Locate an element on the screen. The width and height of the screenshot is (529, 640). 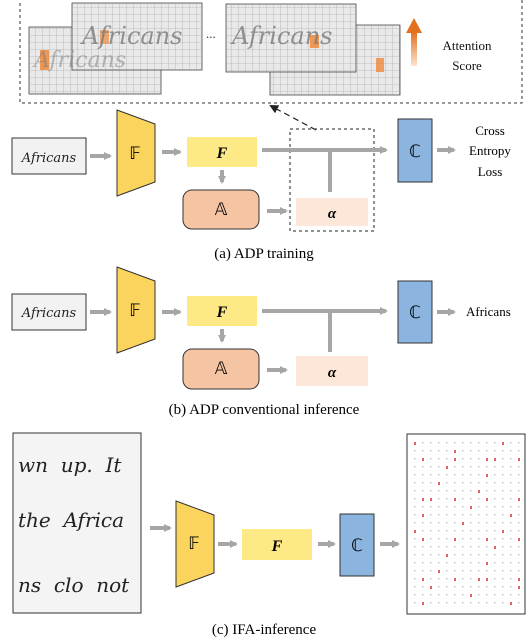
handwriting-line: the Africa is located at coordinates (71, 520).